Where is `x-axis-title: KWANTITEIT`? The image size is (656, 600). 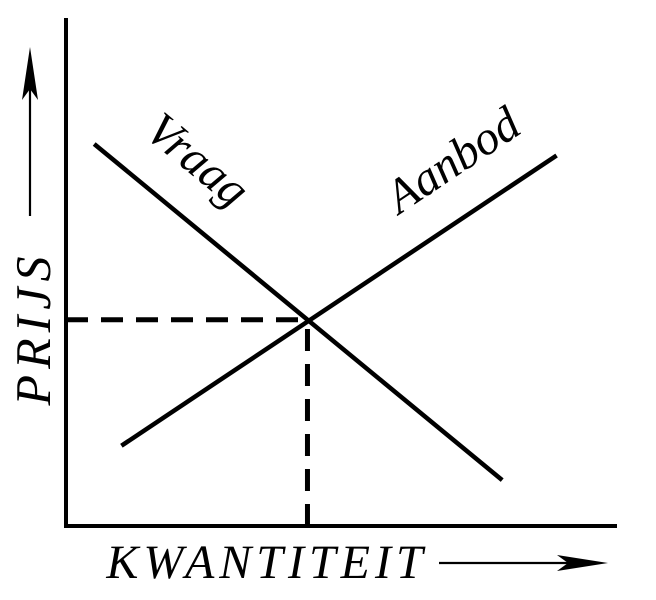
x-axis-title: KWANTITEIT is located at coordinates (266, 562).